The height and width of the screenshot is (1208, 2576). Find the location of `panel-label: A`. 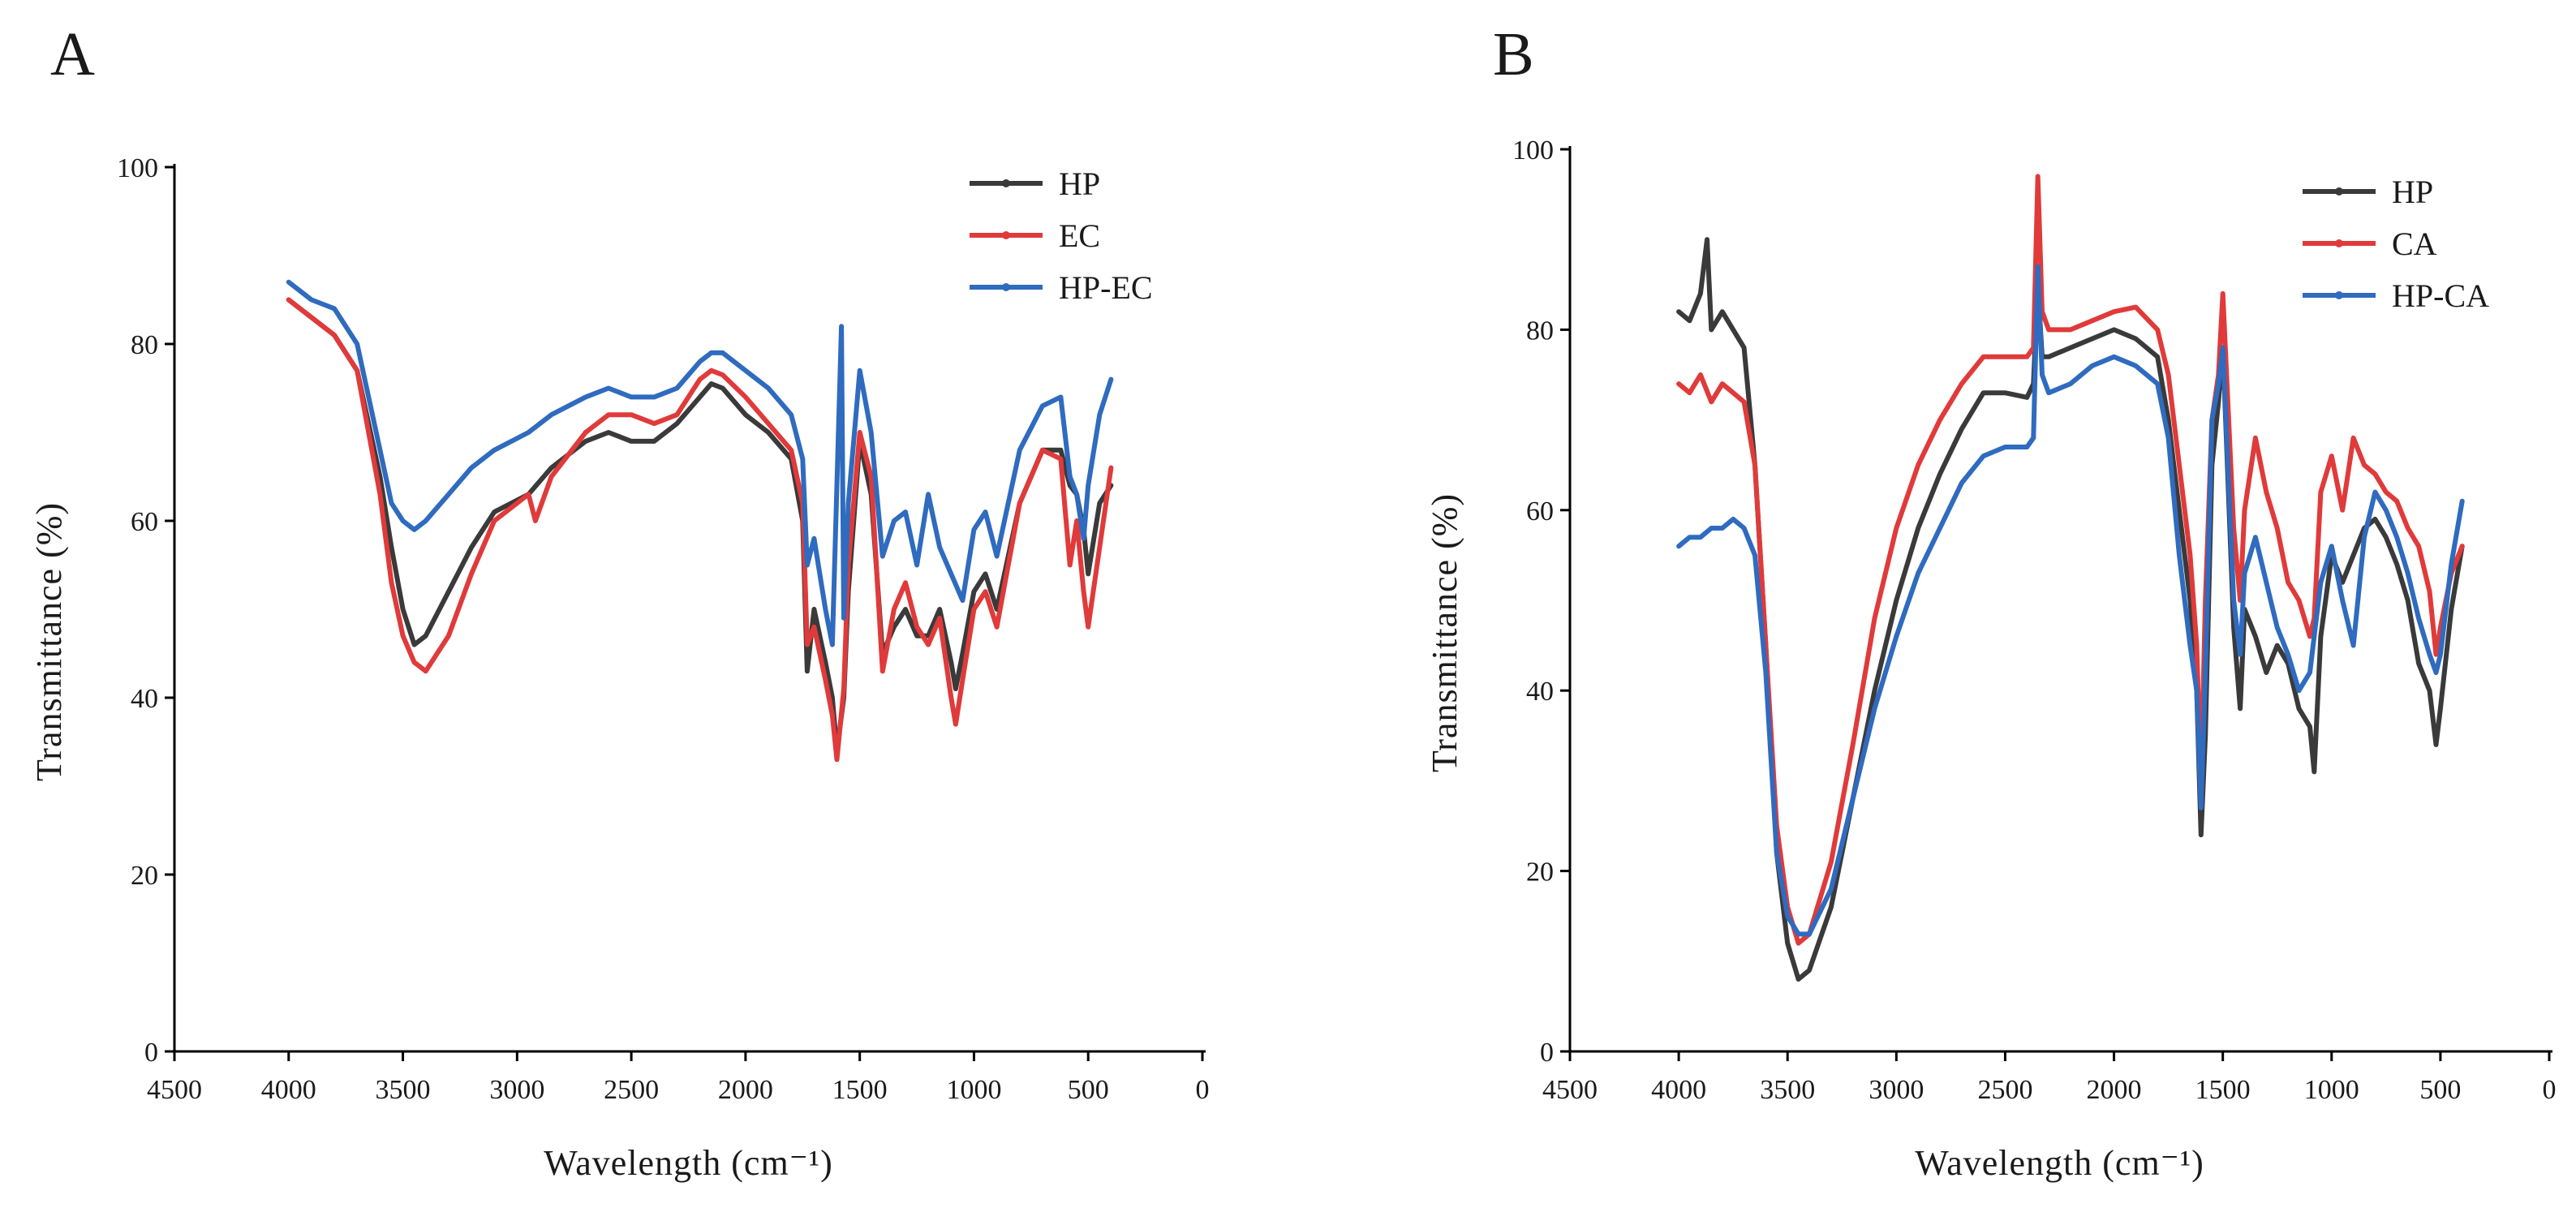

panel-label: A is located at coordinates (72, 54).